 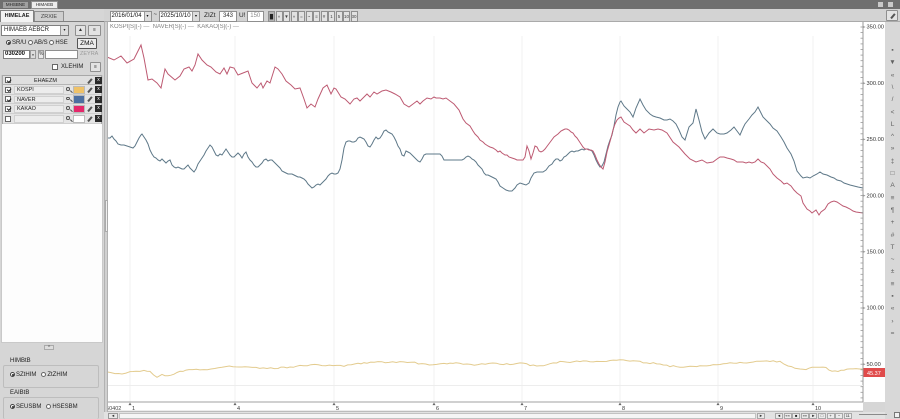 I want to click on svg-text: 250.00, so click(x=875, y=140).